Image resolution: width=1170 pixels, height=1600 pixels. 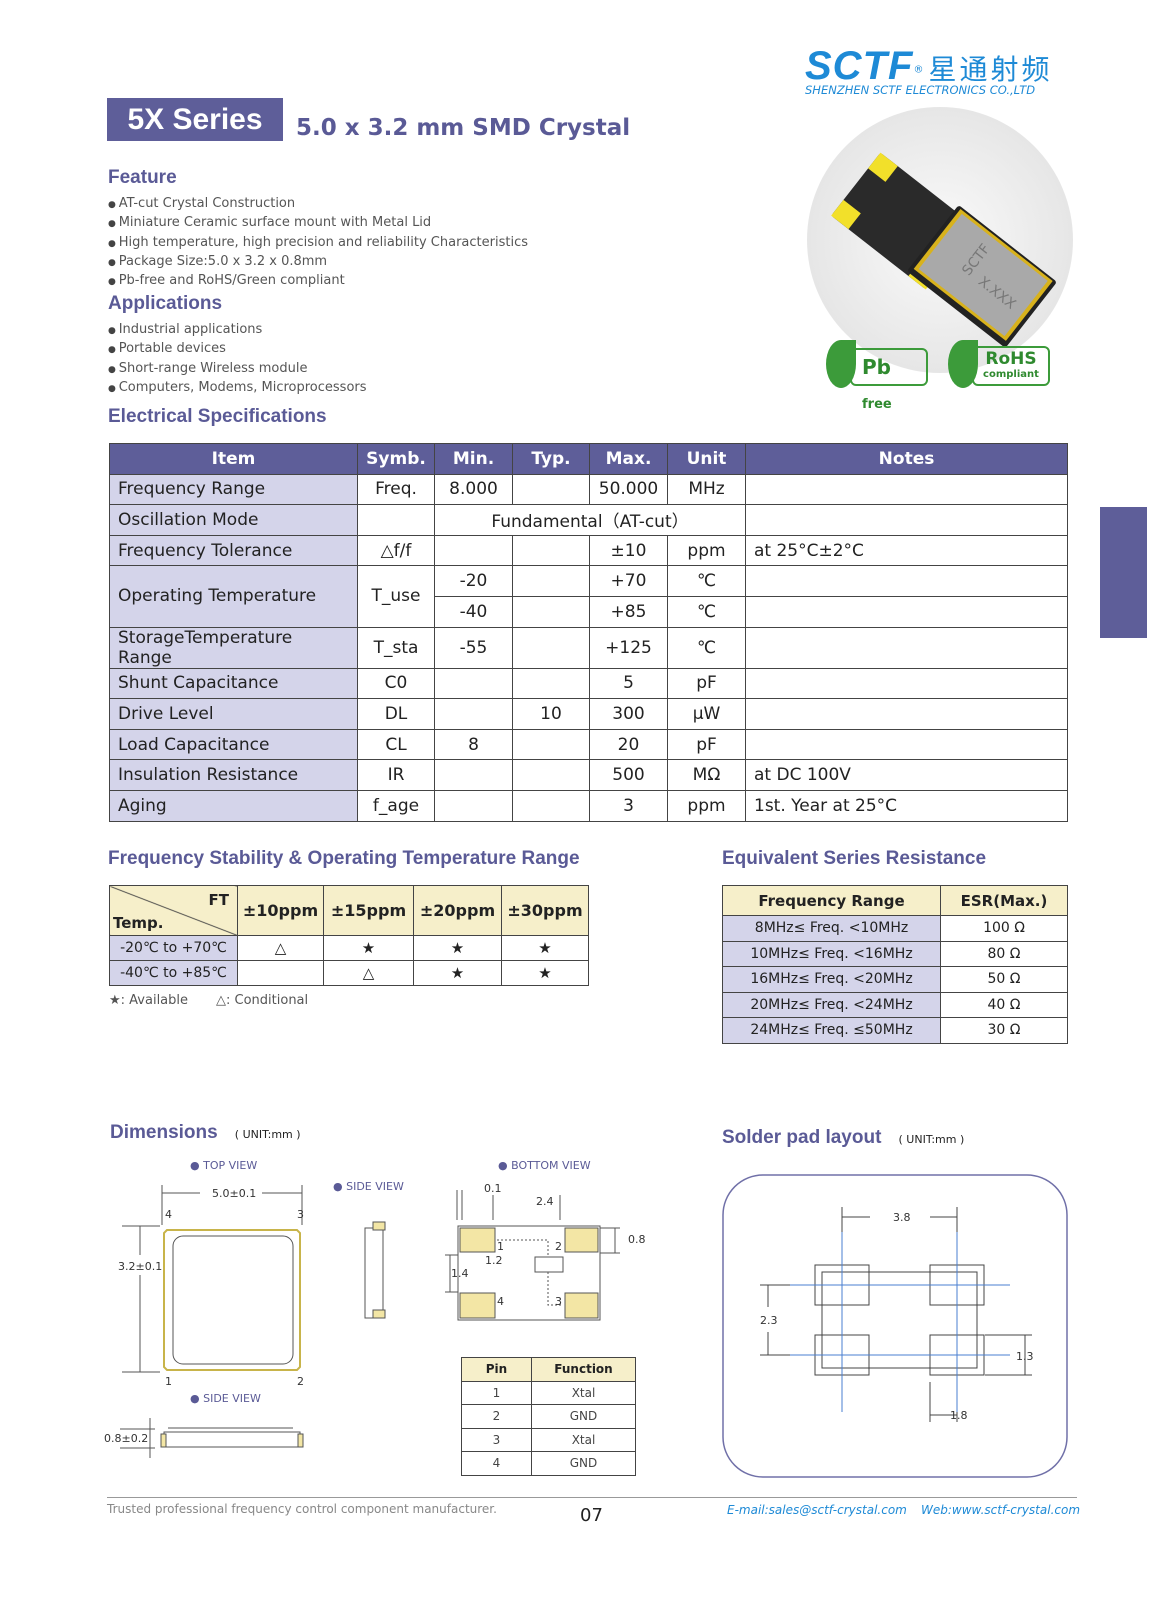 What do you see at coordinates (318, 262) in the screenshot?
I see `list-item: Package Size:5.0 x 3.2 x 0.8mm` at bounding box center [318, 262].